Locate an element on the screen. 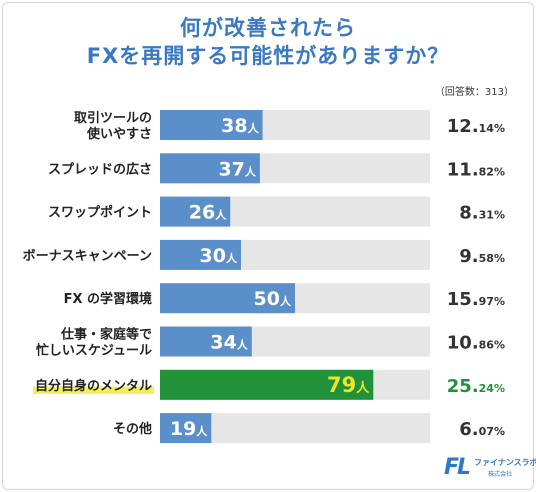  data-label: 30人 is located at coordinates (219, 256).